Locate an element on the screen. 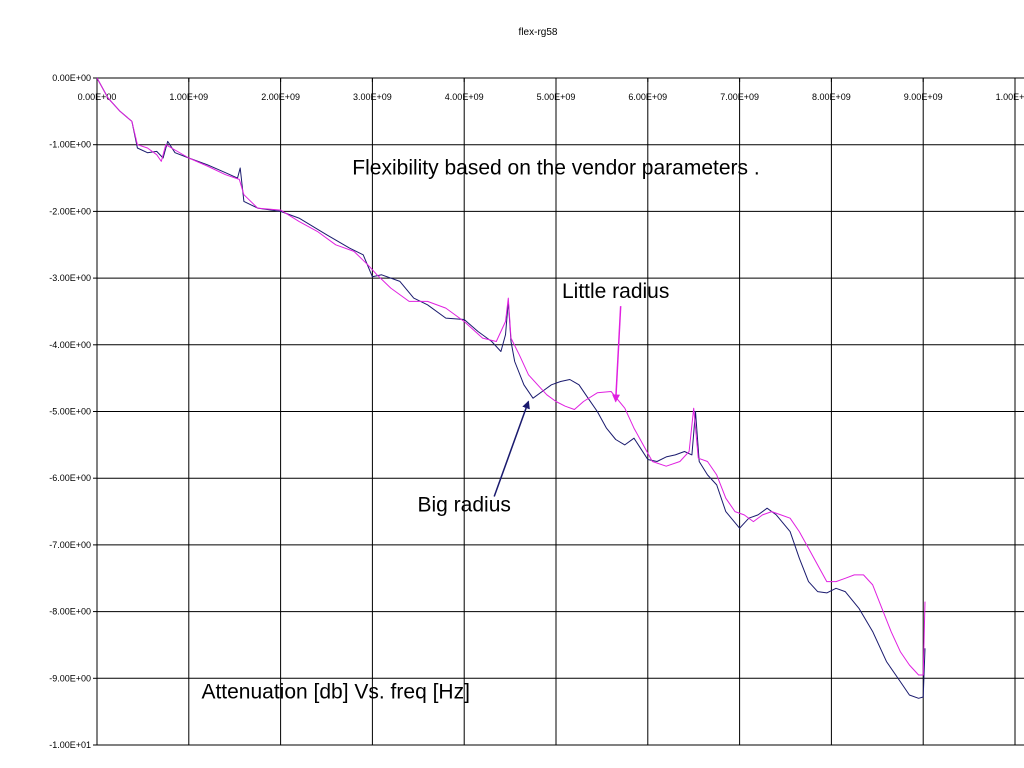 The width and height of the screenshot is (1024, 768). big-radius-label: Big radius is located at coordinates (464, 505).